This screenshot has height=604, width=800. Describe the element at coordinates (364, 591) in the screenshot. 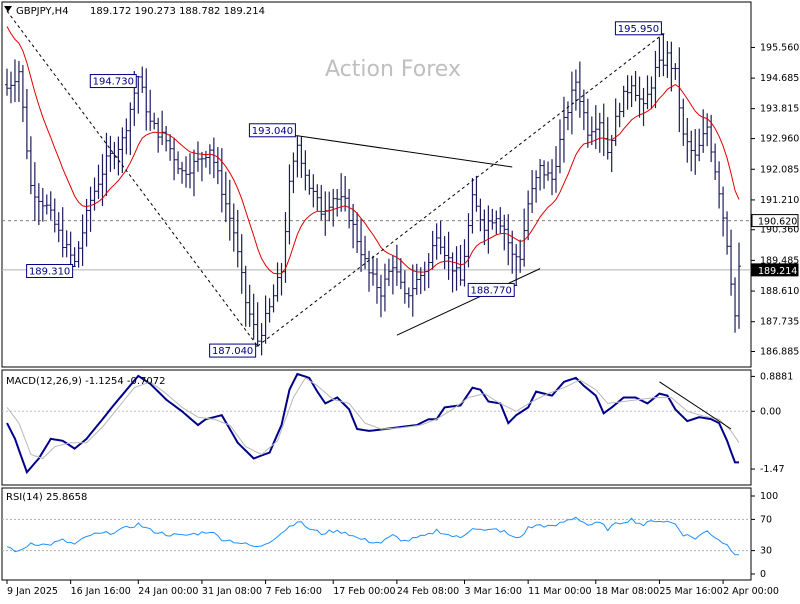

I see `time-tick-label: 17 Feb 00:00` at that location.